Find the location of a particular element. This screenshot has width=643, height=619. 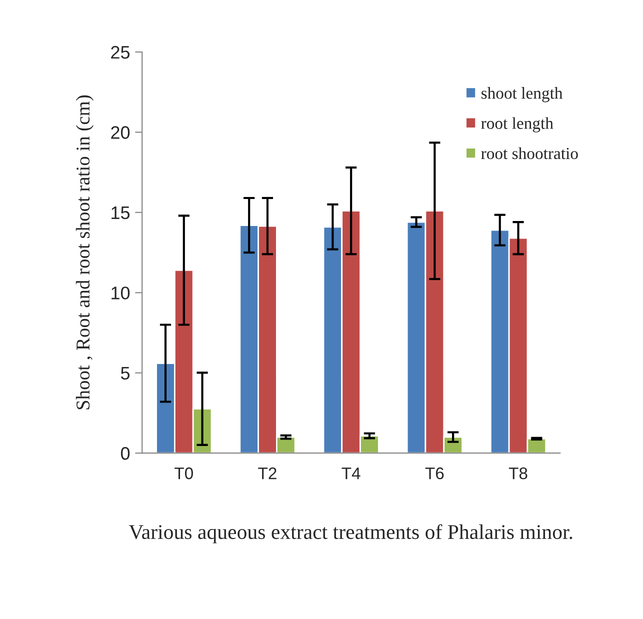

x-tick-label: T0 is located at coordinates (183, 473).